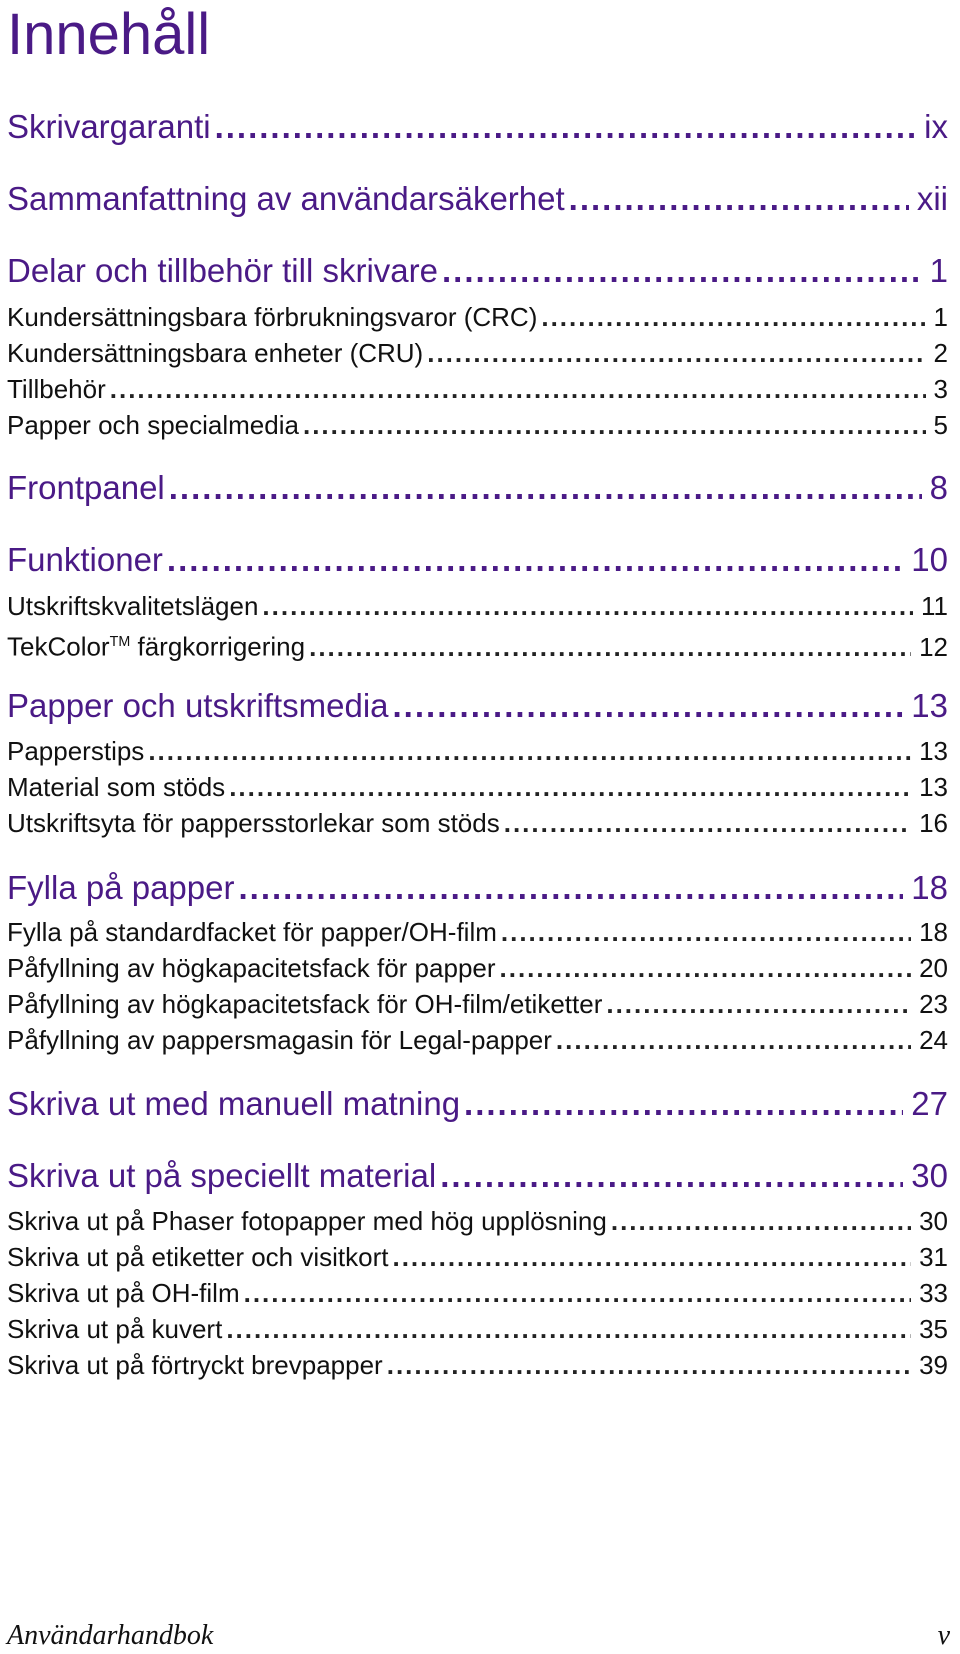  Describe the element at coordinates (938, 487) in the screenshot. I see `toc-page-number: 8` at that location.